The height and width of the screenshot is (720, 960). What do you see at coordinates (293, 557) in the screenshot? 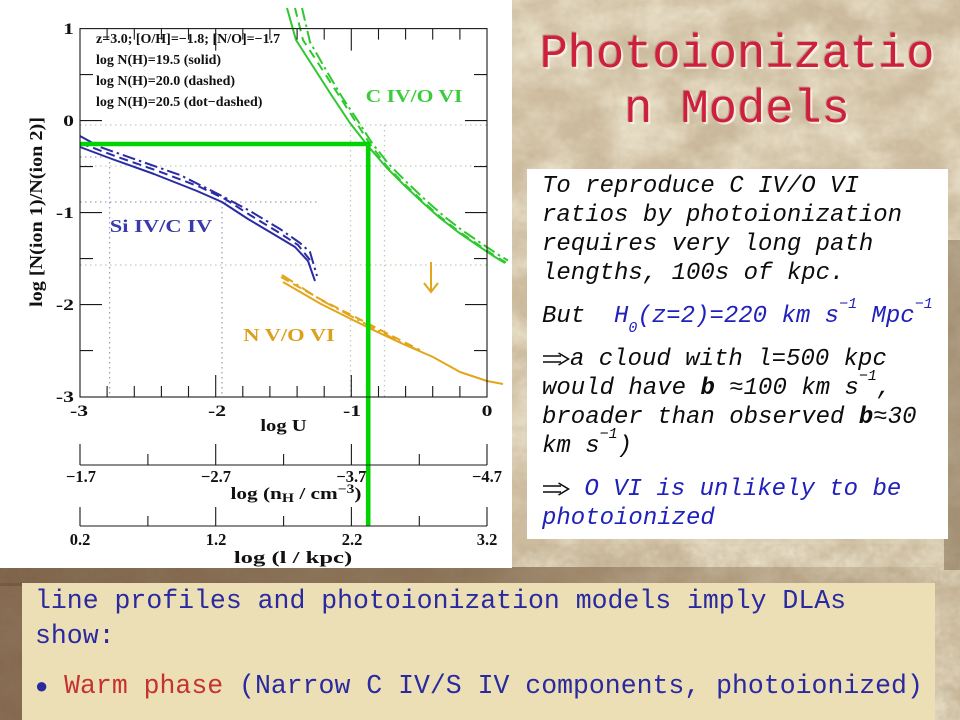
I see `svg-text: log (l / kpc)` at bounding box center [293, 557].